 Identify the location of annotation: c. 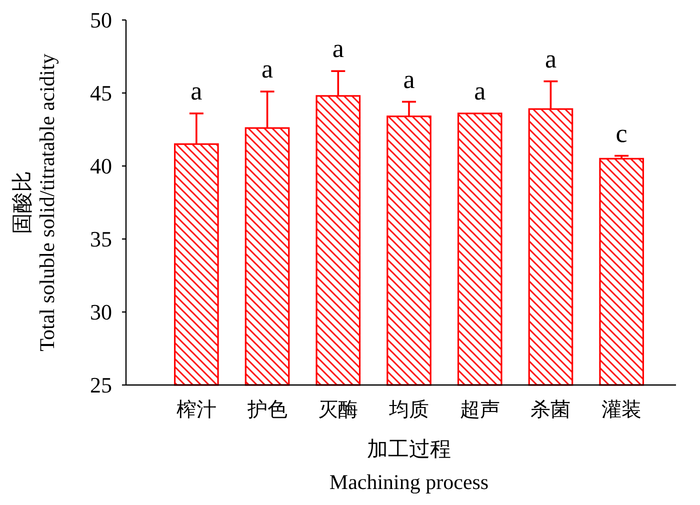
(622, 133).